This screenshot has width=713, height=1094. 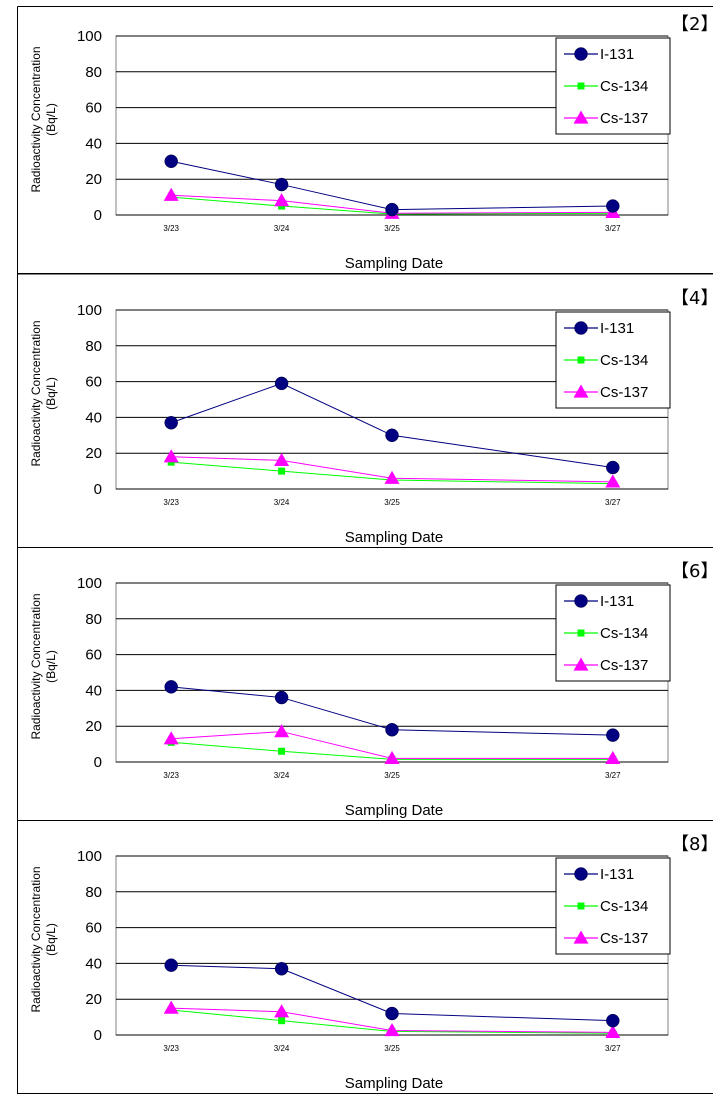 I want to click on x-tick-label: 3/24, so click(x=282, y=775).